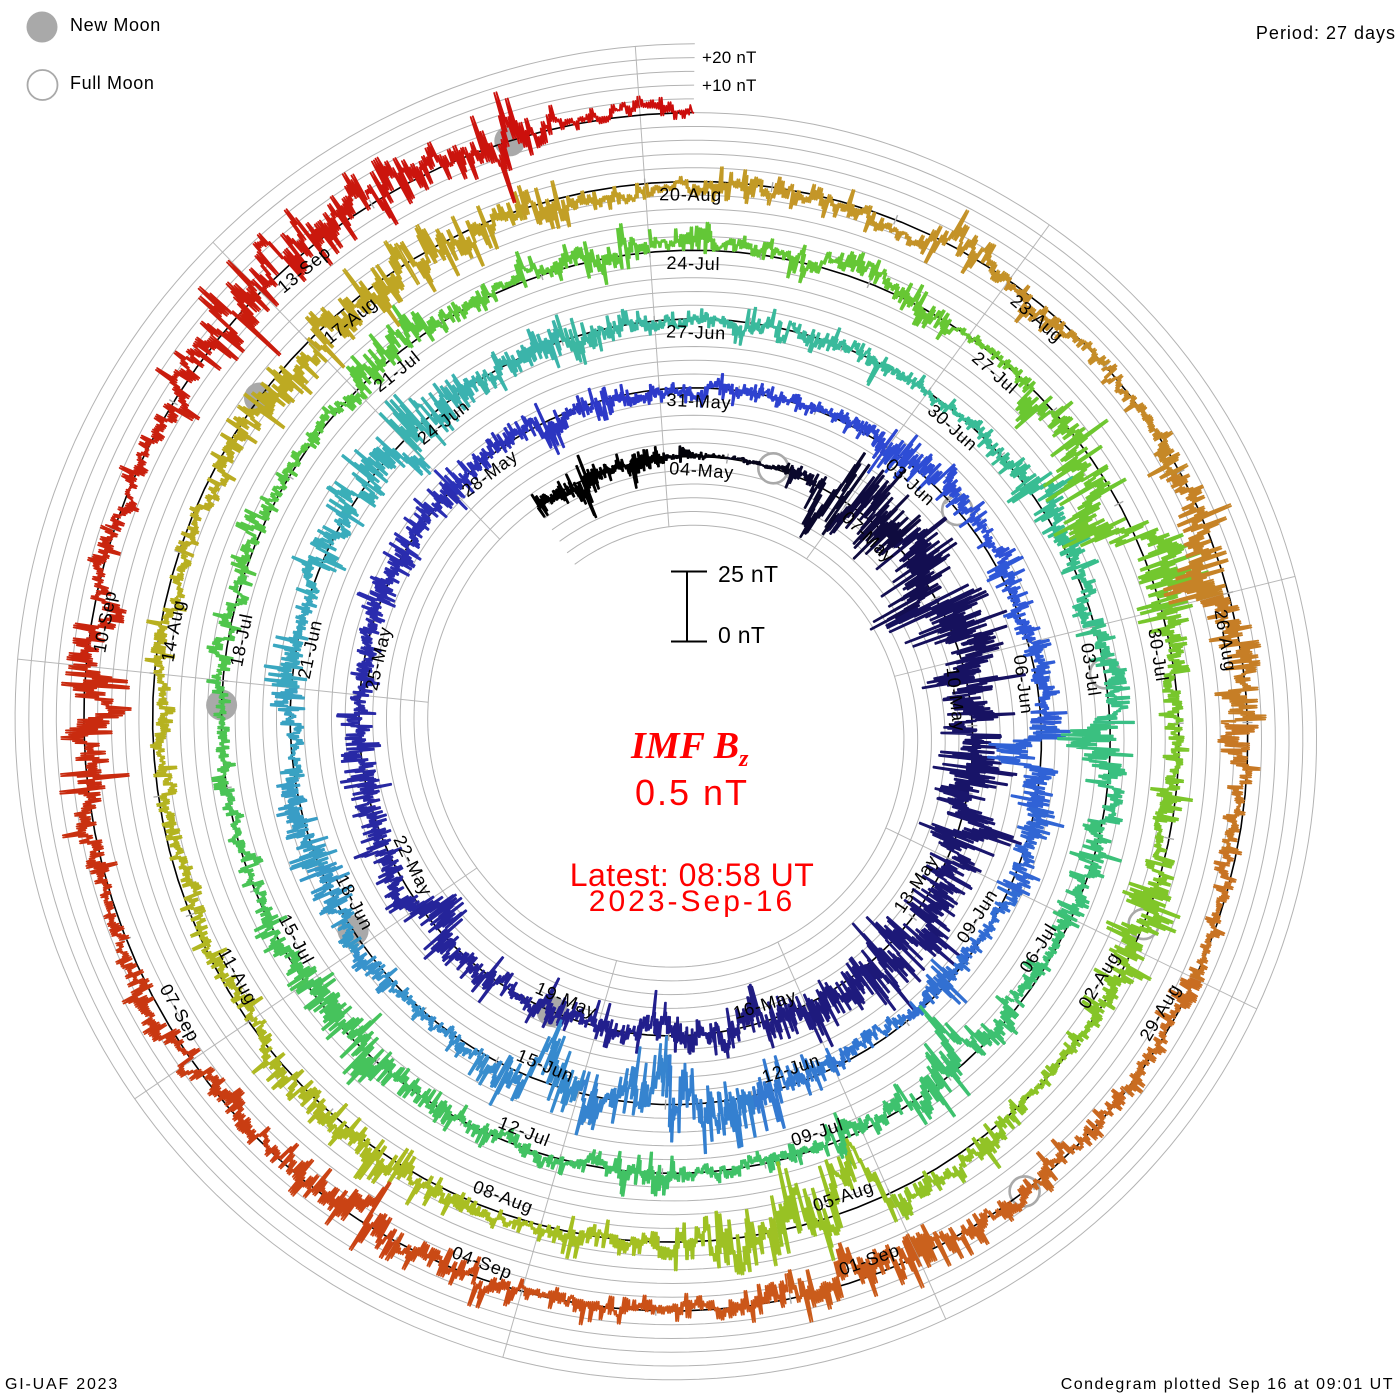  I want to click on svg-text: Latest: 08:58 UT, so click(692, 875).